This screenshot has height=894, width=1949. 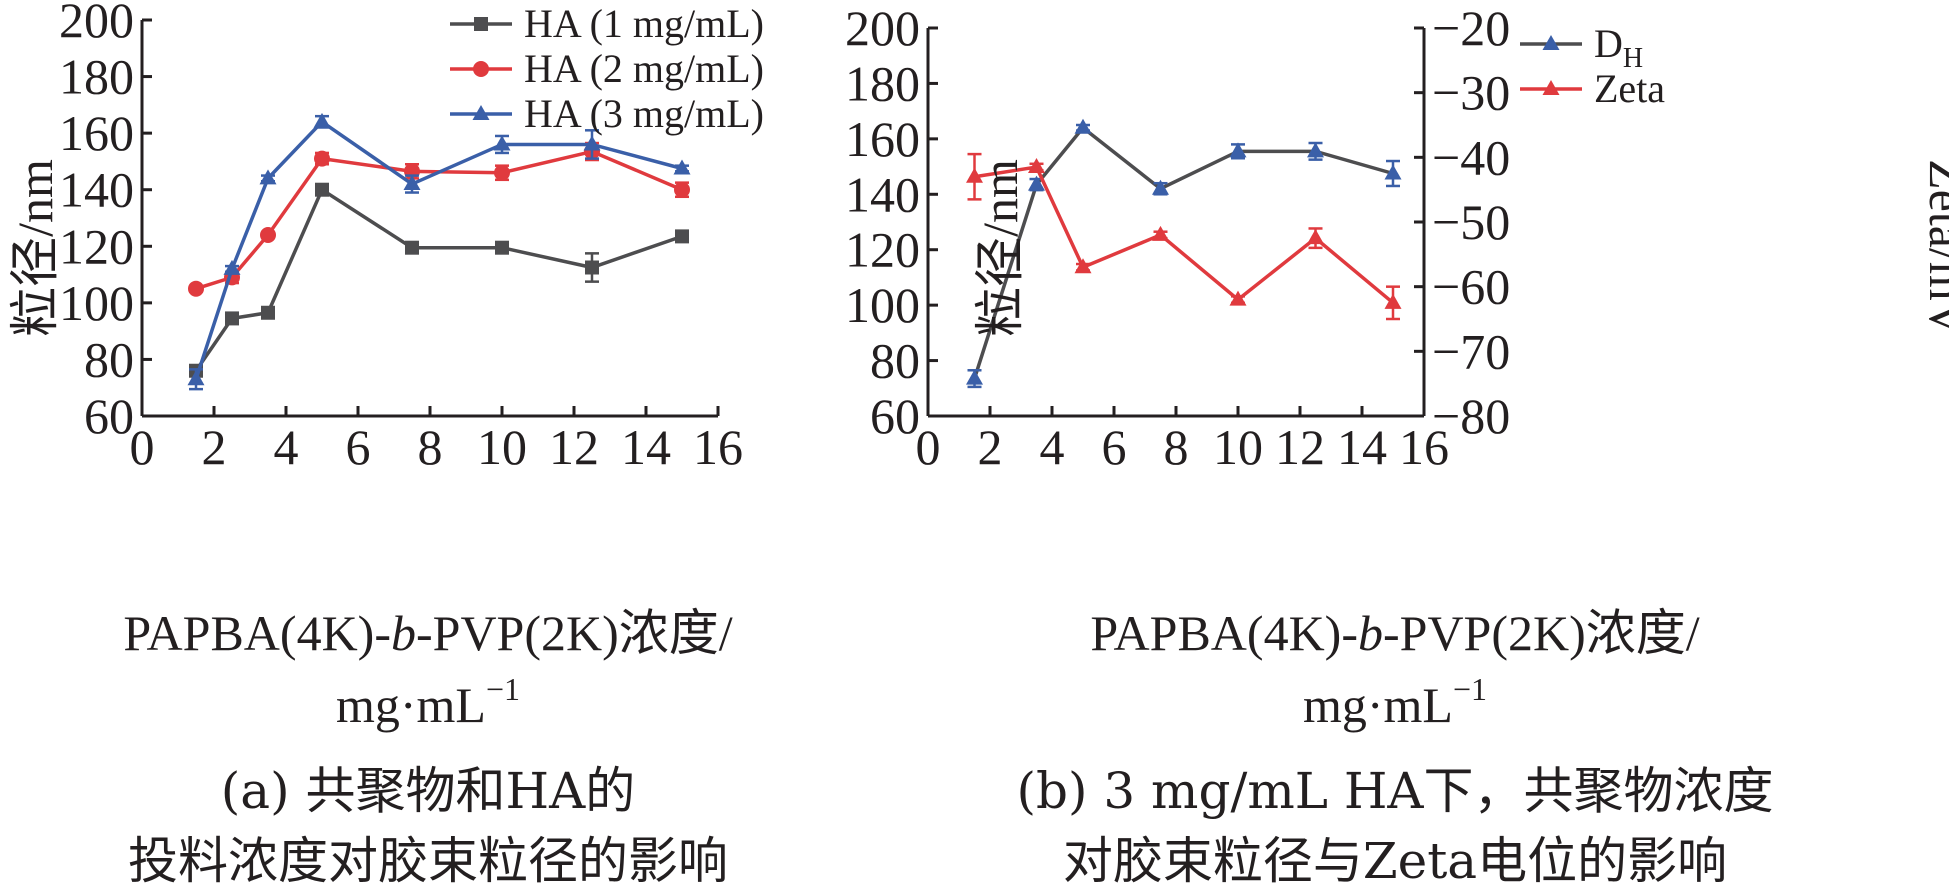 What do you see at coordinates (142, 447) in the screenshot?
I see `panel-a-x-tick-label: 0` at bounding box center [142, 447].